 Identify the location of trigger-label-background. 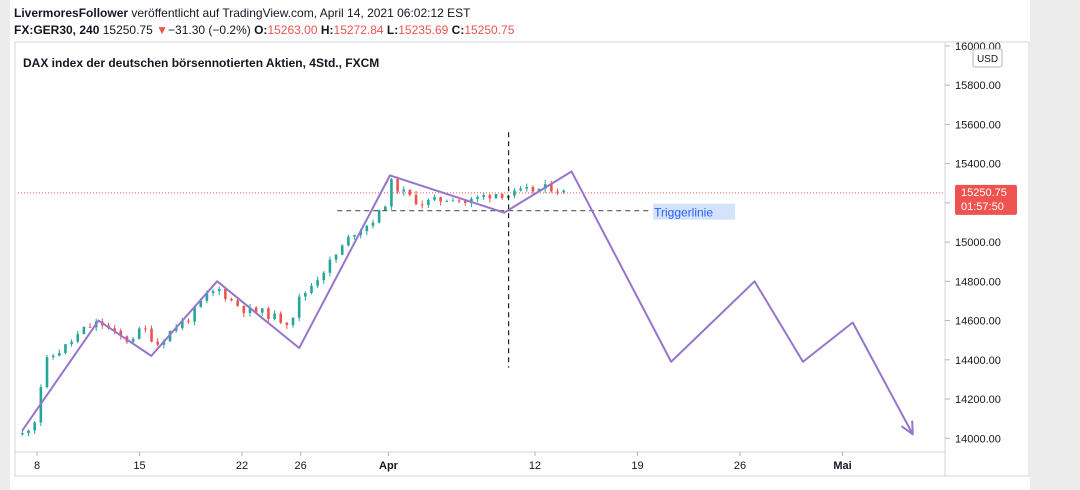
(694, 211).